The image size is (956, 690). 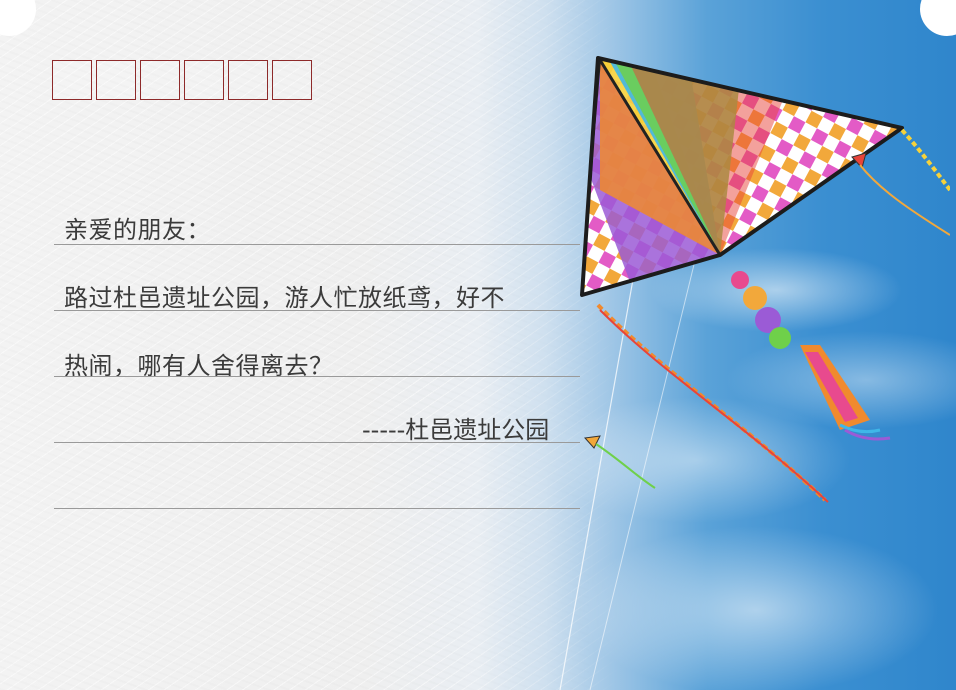 I want to click on letter-line-1: 路过杜邑遗址公园，游人忙放纸鸢，好不, so click(x=284, y=298).